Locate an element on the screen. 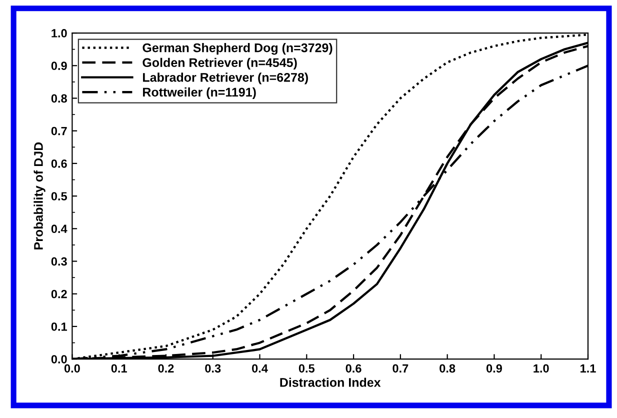 The height and width of the screenshot is (418, 617). x-tick-label: 1.1 is located at coordinates (588, 368).